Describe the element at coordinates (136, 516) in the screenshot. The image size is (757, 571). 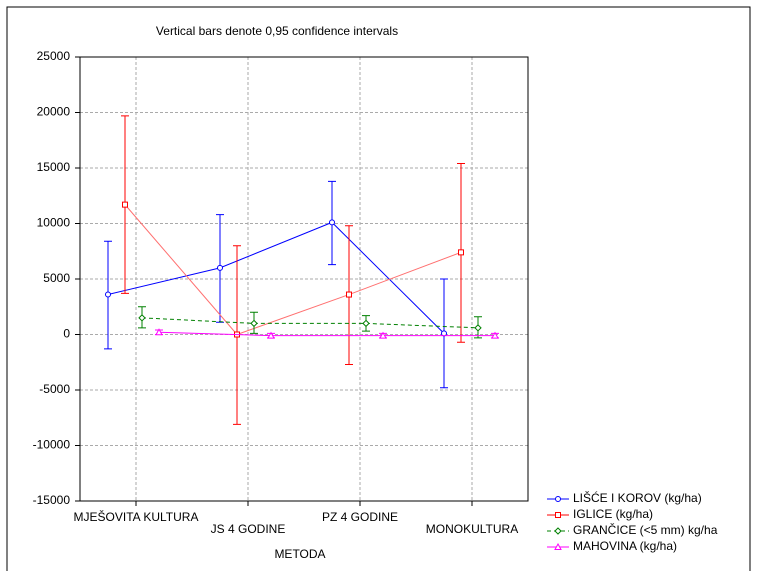
I see `x-tick-label: MJEŠOVITA KULTURA` at that location.